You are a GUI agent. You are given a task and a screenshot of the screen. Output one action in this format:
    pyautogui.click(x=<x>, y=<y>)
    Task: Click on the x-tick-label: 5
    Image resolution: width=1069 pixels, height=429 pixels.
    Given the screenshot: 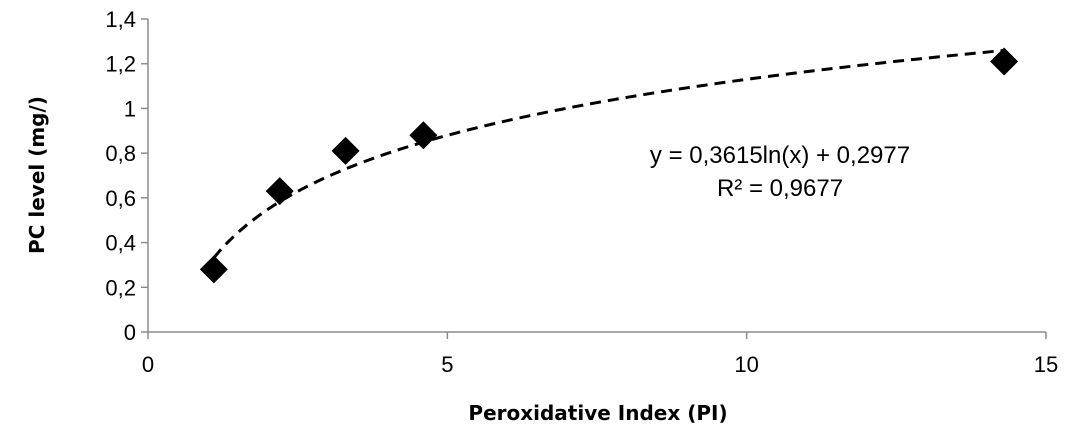 What is the action you would take?
    pyautogui.click(x=447, y=364)
    